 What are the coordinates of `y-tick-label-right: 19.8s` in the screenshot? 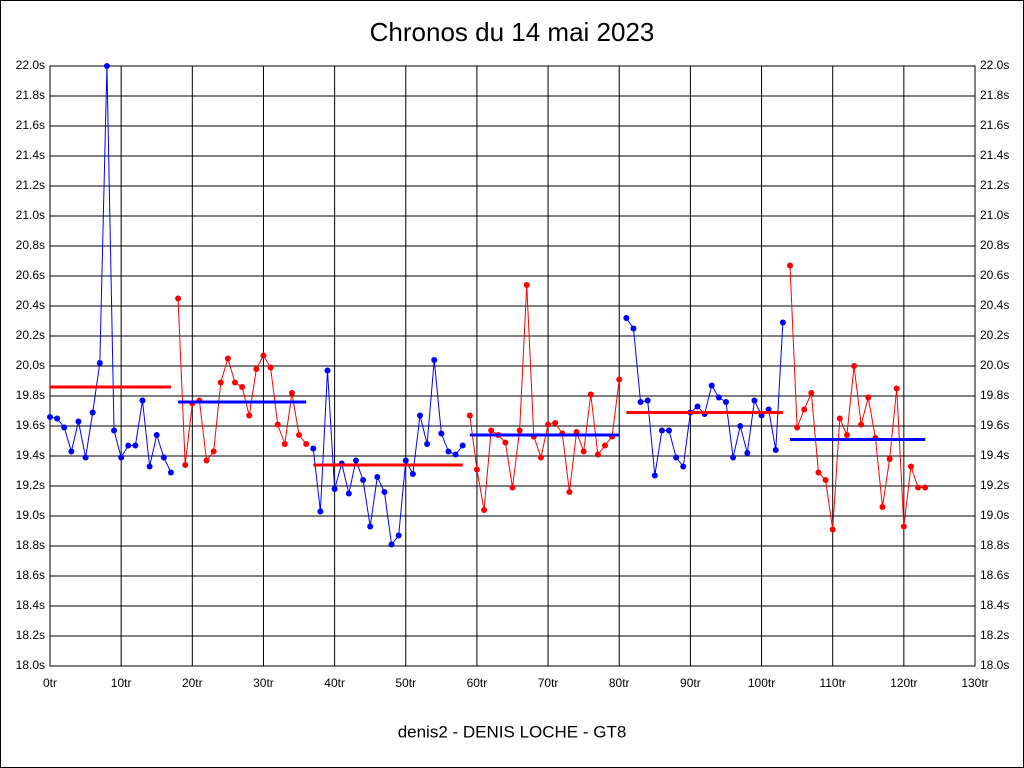 It's located at (994, 395).